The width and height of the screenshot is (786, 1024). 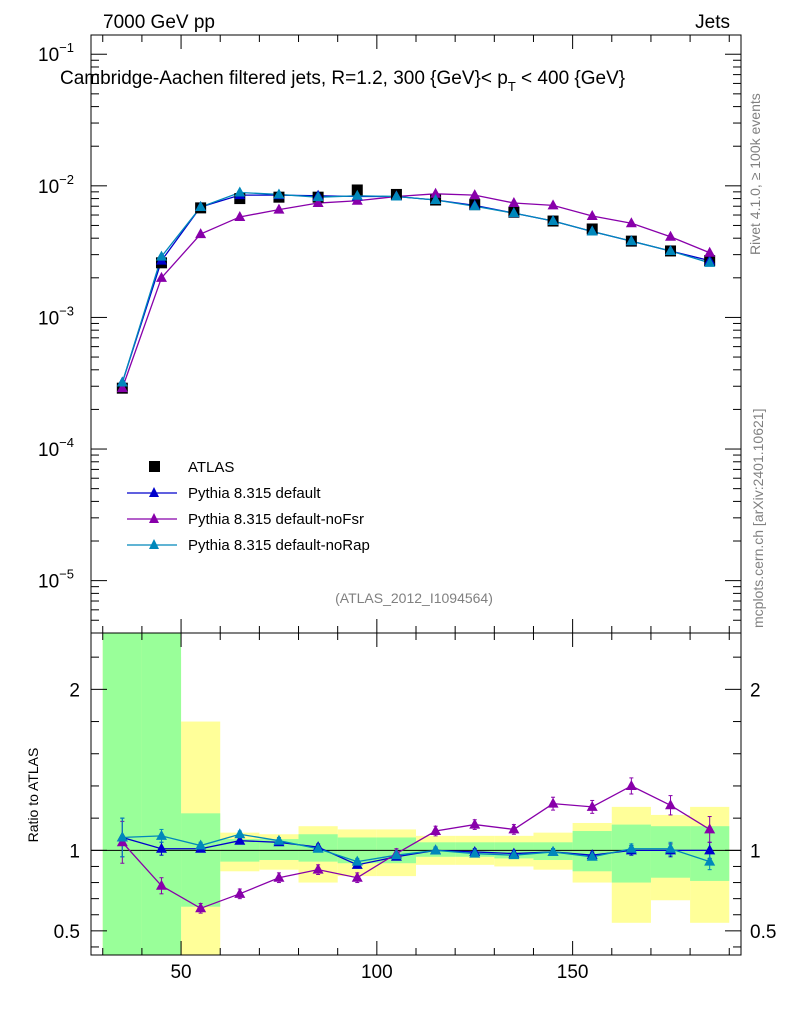 What do you see at coordinates (154, 518) in the screenshot?
I see `legend-marker-nofsr` at bounding box center [154, 518].